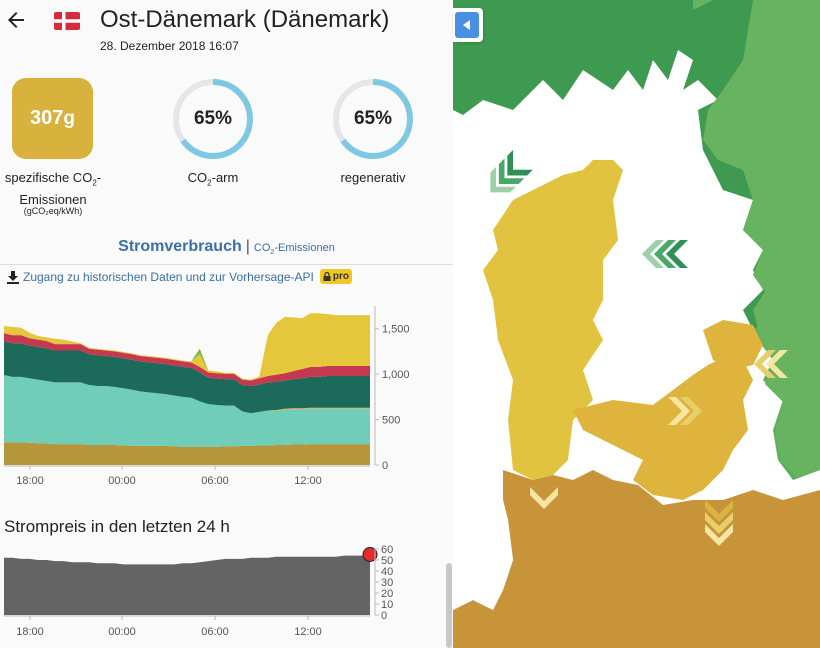 Image resolution: width=820 pixels, height=648 pixels. Describe the element at coordinates (384, 616) in the screenshot. I see `price-y-tick-label: 0` at that location.